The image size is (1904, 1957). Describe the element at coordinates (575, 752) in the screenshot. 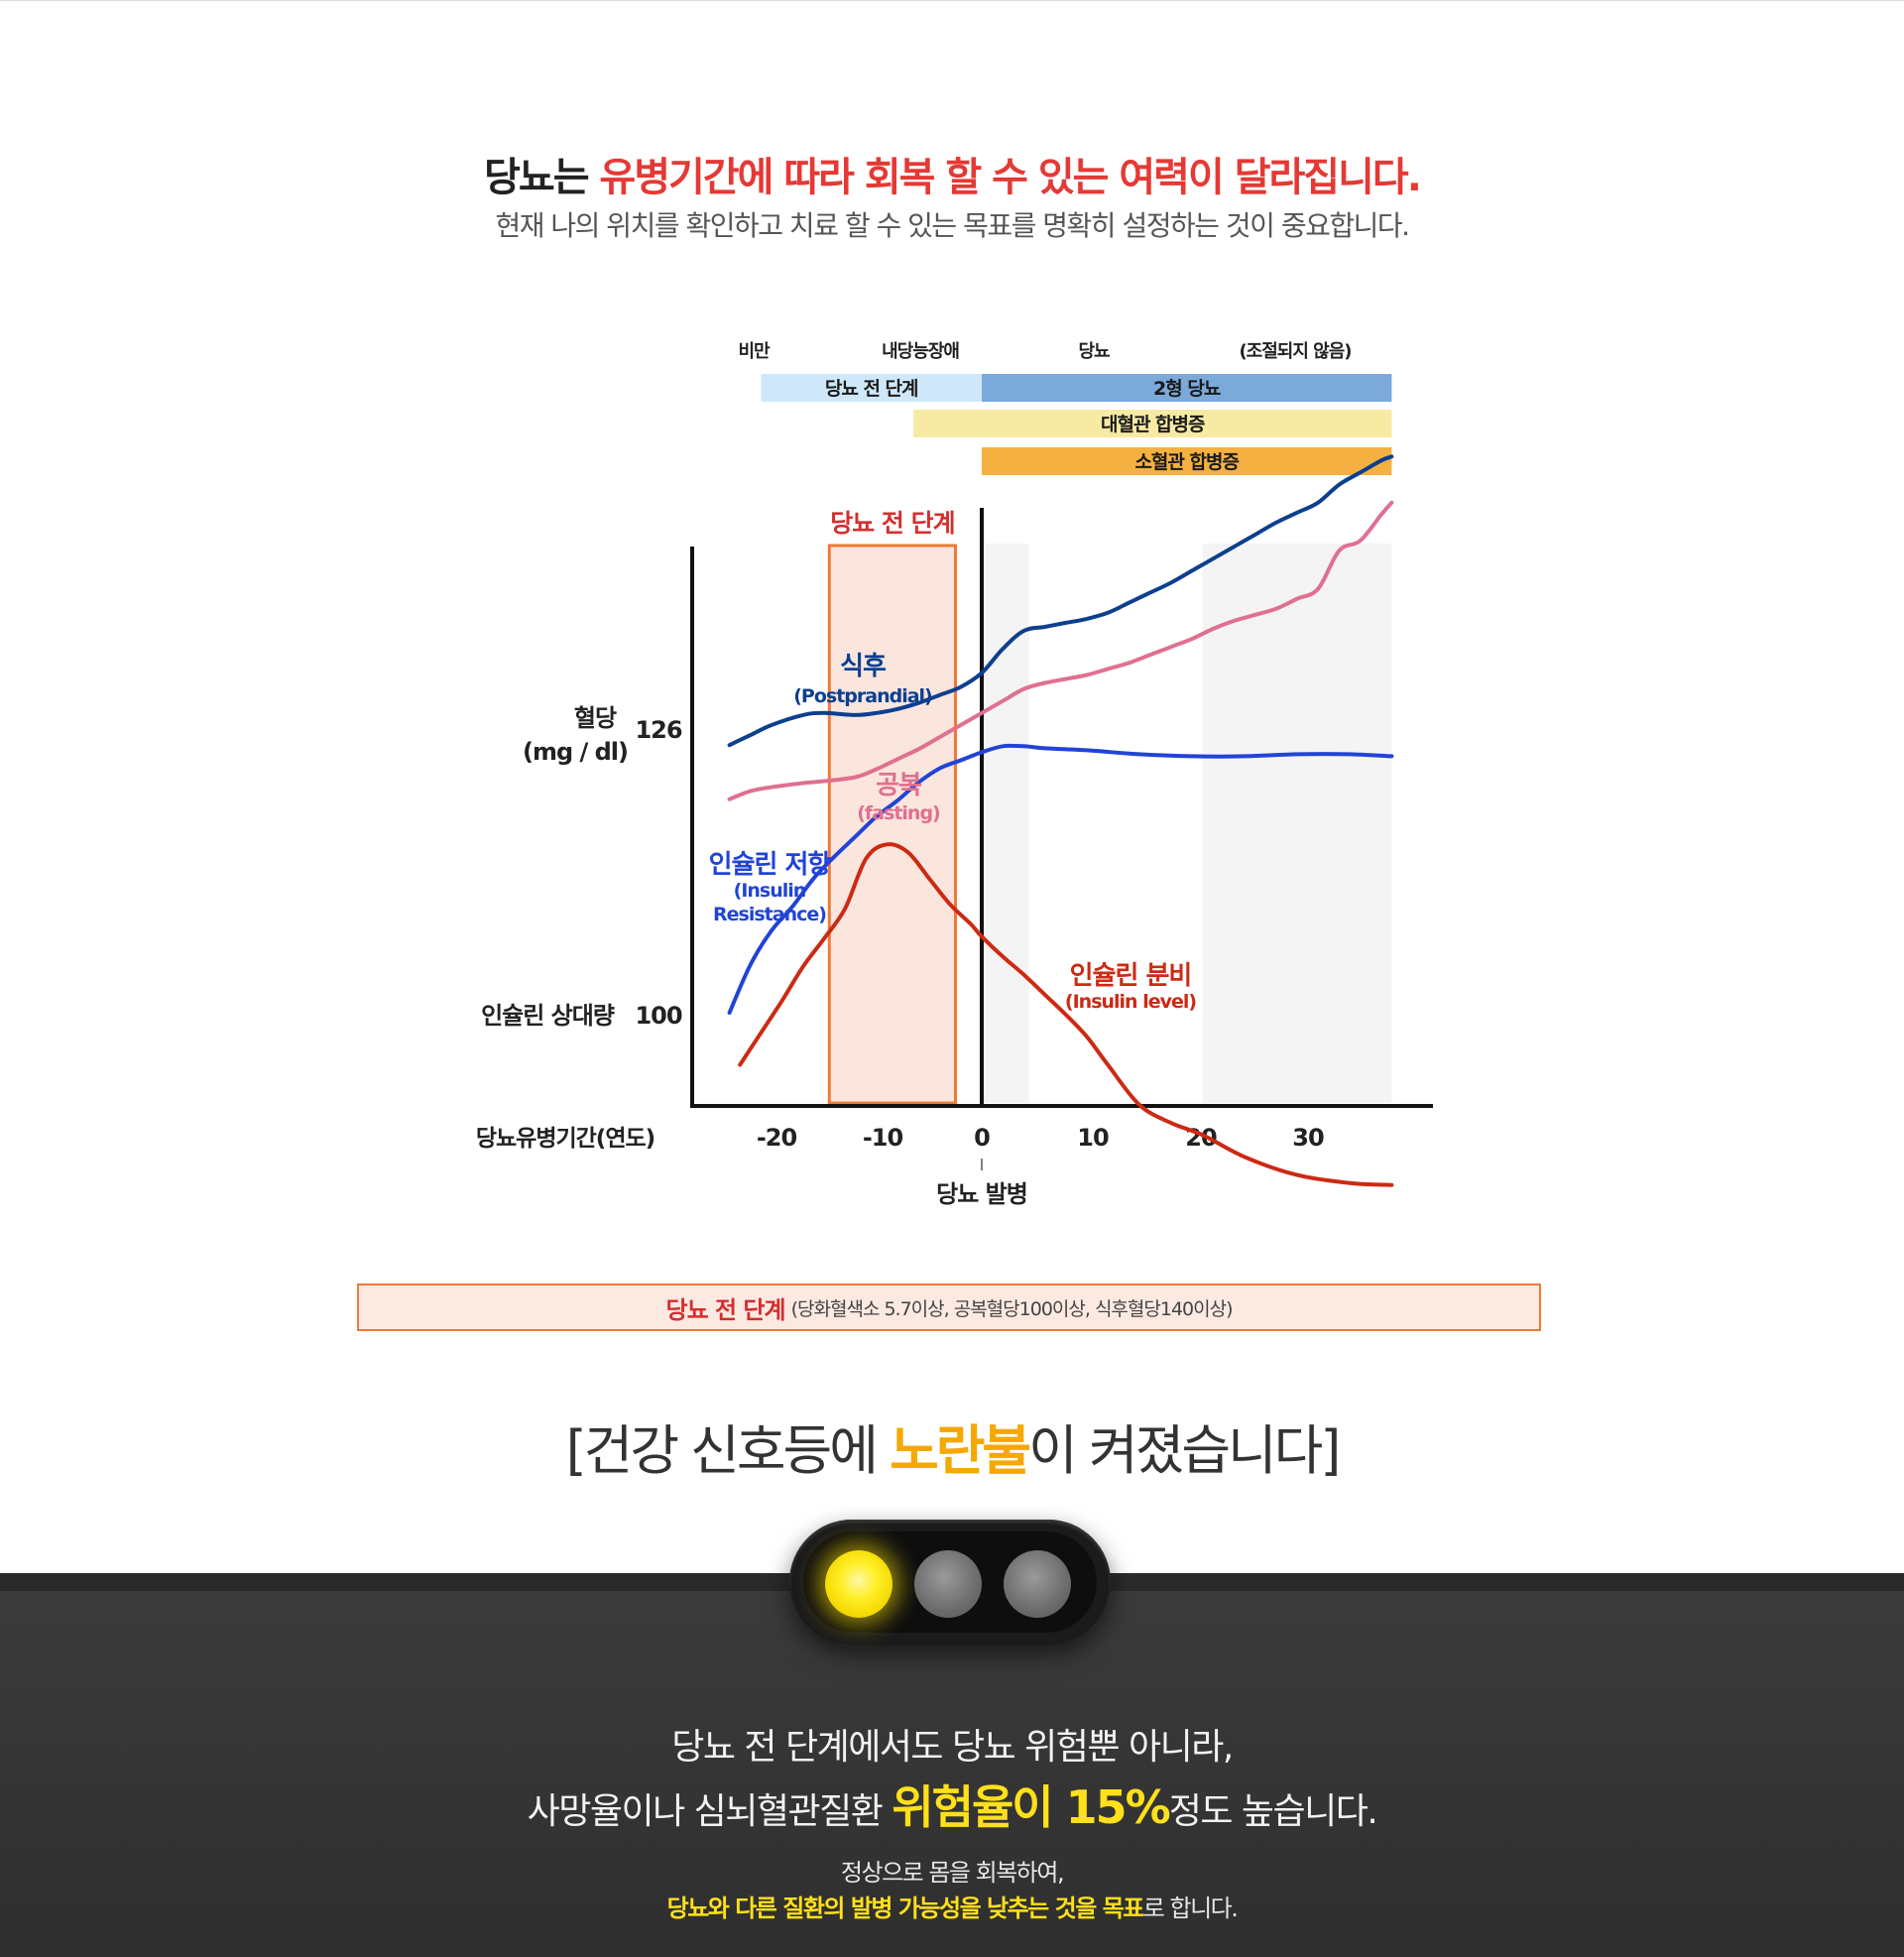

I see `y-axis-unit-glucose: (mg / dl)` at that location.